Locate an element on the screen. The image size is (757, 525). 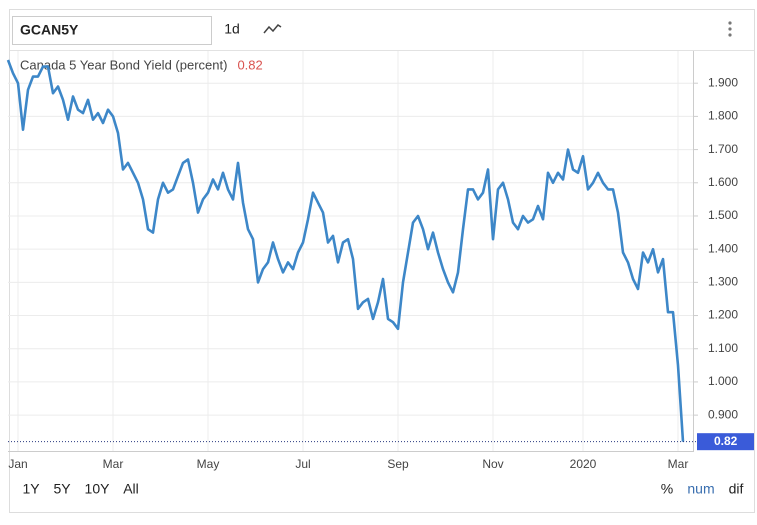
y-tick-label: 1.600 is located at coordinates (723, 182).